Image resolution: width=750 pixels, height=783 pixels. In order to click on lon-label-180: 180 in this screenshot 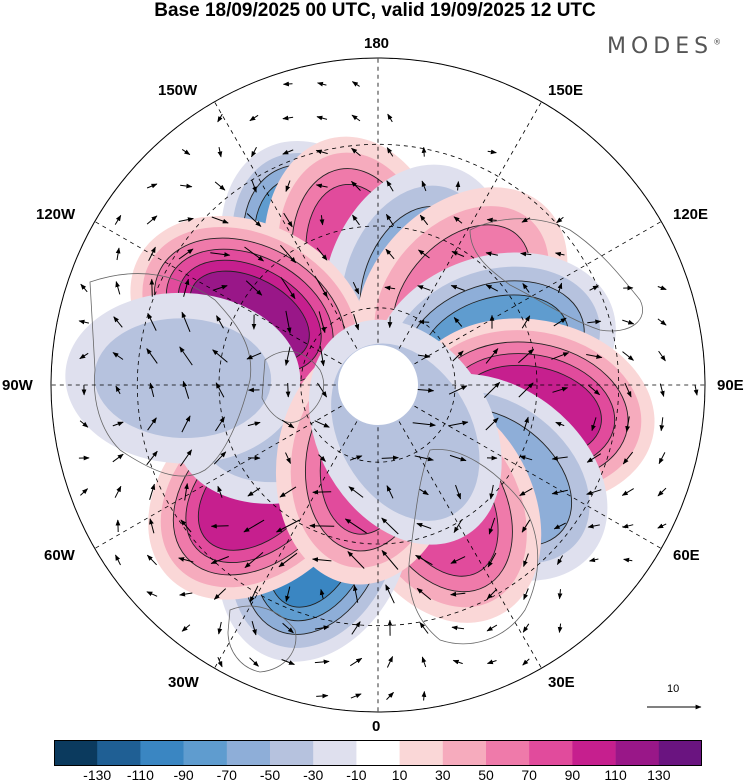, I will do `click(377, 43)`.